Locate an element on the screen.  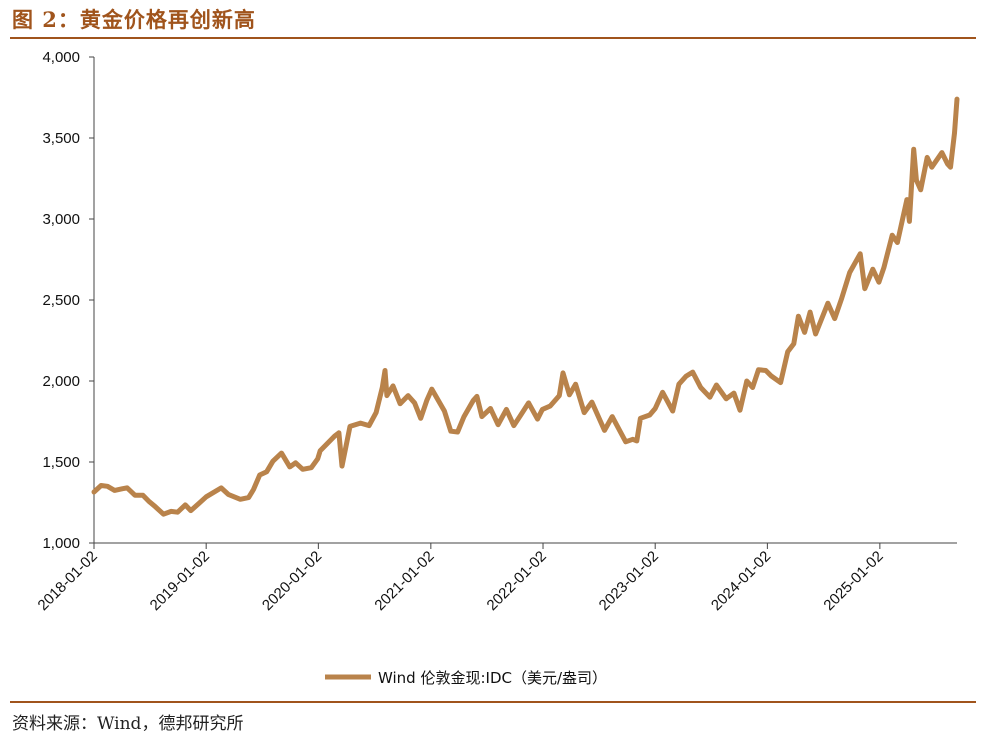
y-tick-label: 3,000 is located at coordinates (61, 219).